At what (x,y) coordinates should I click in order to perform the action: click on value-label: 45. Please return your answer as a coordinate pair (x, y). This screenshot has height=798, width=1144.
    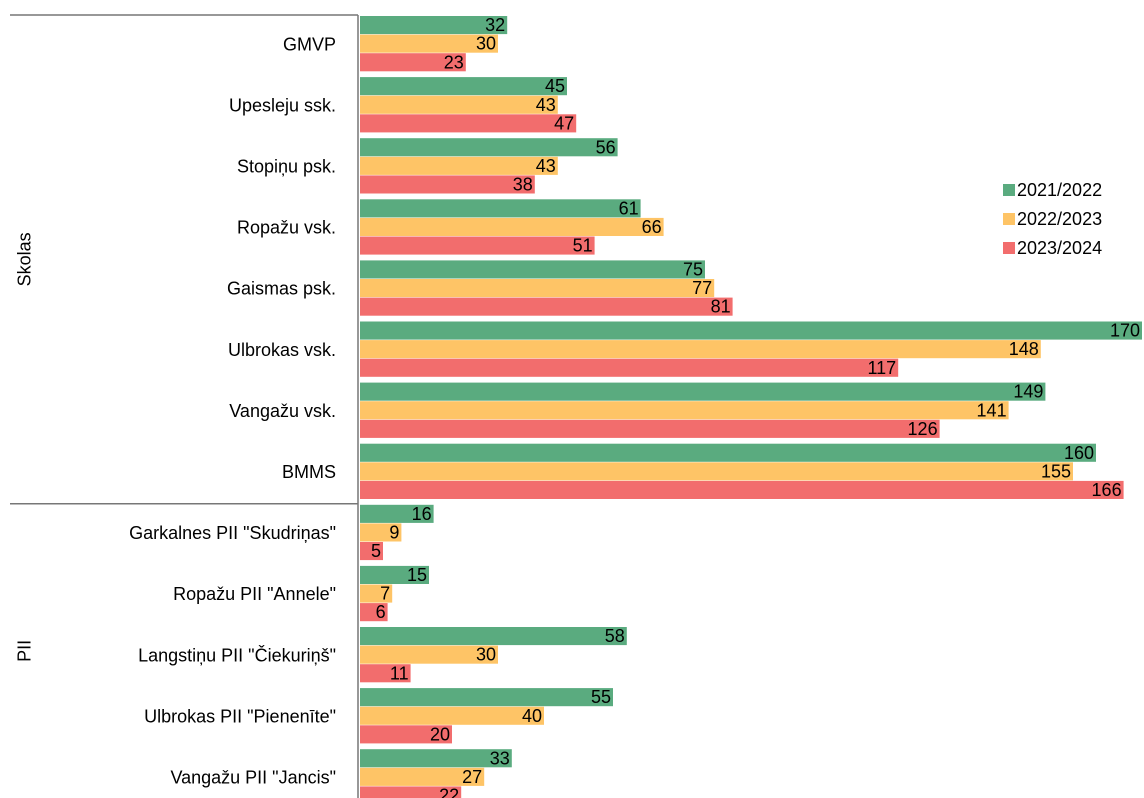
    Looking at the image, I should click on (555, 86).